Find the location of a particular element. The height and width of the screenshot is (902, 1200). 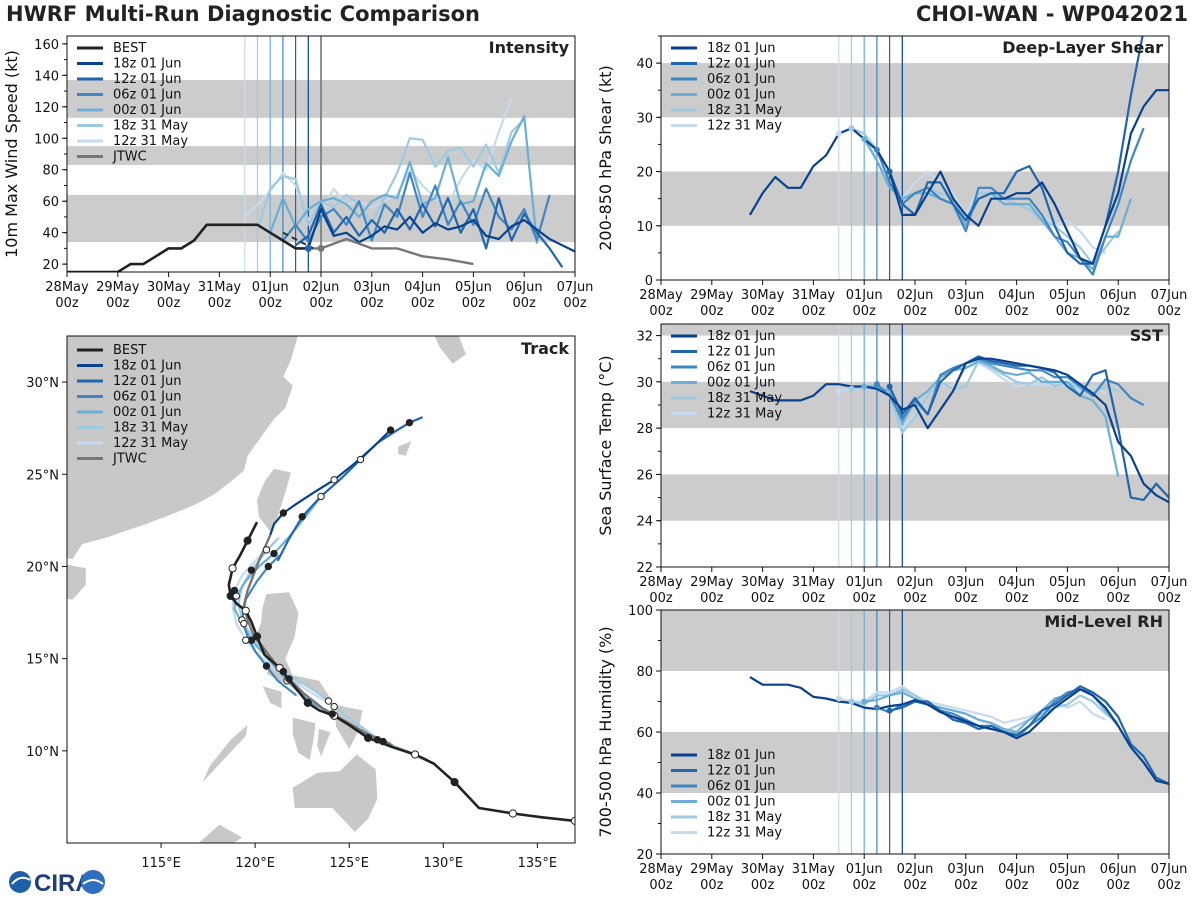

intensity-xtick-label-day: 03Jun is located at coordinates (371, 287).